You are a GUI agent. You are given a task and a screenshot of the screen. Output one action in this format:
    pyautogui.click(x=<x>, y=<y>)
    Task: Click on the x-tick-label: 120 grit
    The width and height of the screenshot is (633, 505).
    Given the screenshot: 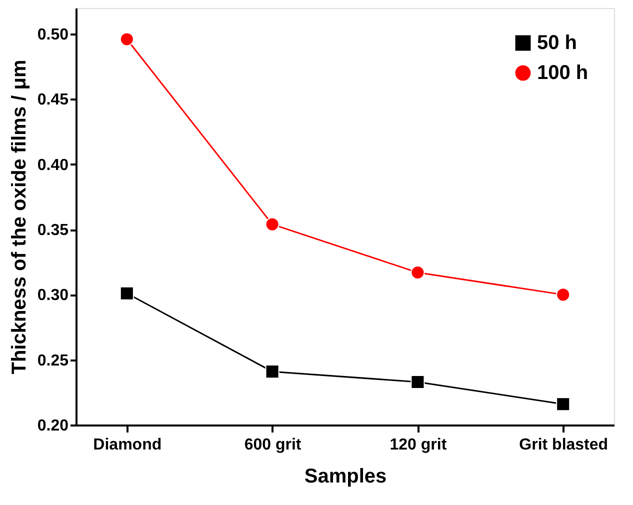 What is the action you would take?
    pyautogui.click(x=419, y=445)
    